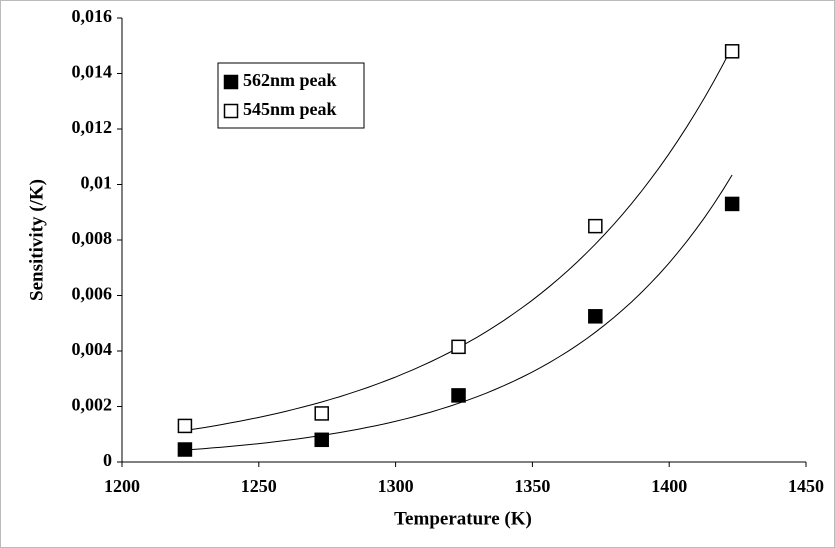  What do you see at coordinates (290, 80) in the screenshot?
I see `legend-label: 562nm peak` at bounding box center [290, 80].